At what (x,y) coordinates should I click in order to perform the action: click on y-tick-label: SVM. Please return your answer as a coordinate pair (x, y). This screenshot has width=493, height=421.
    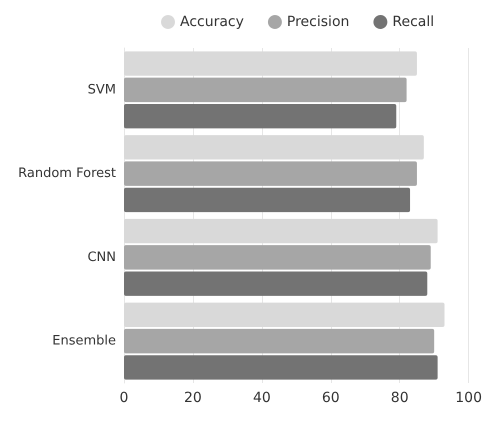
    Looking at the image, I should click on (102, 90).